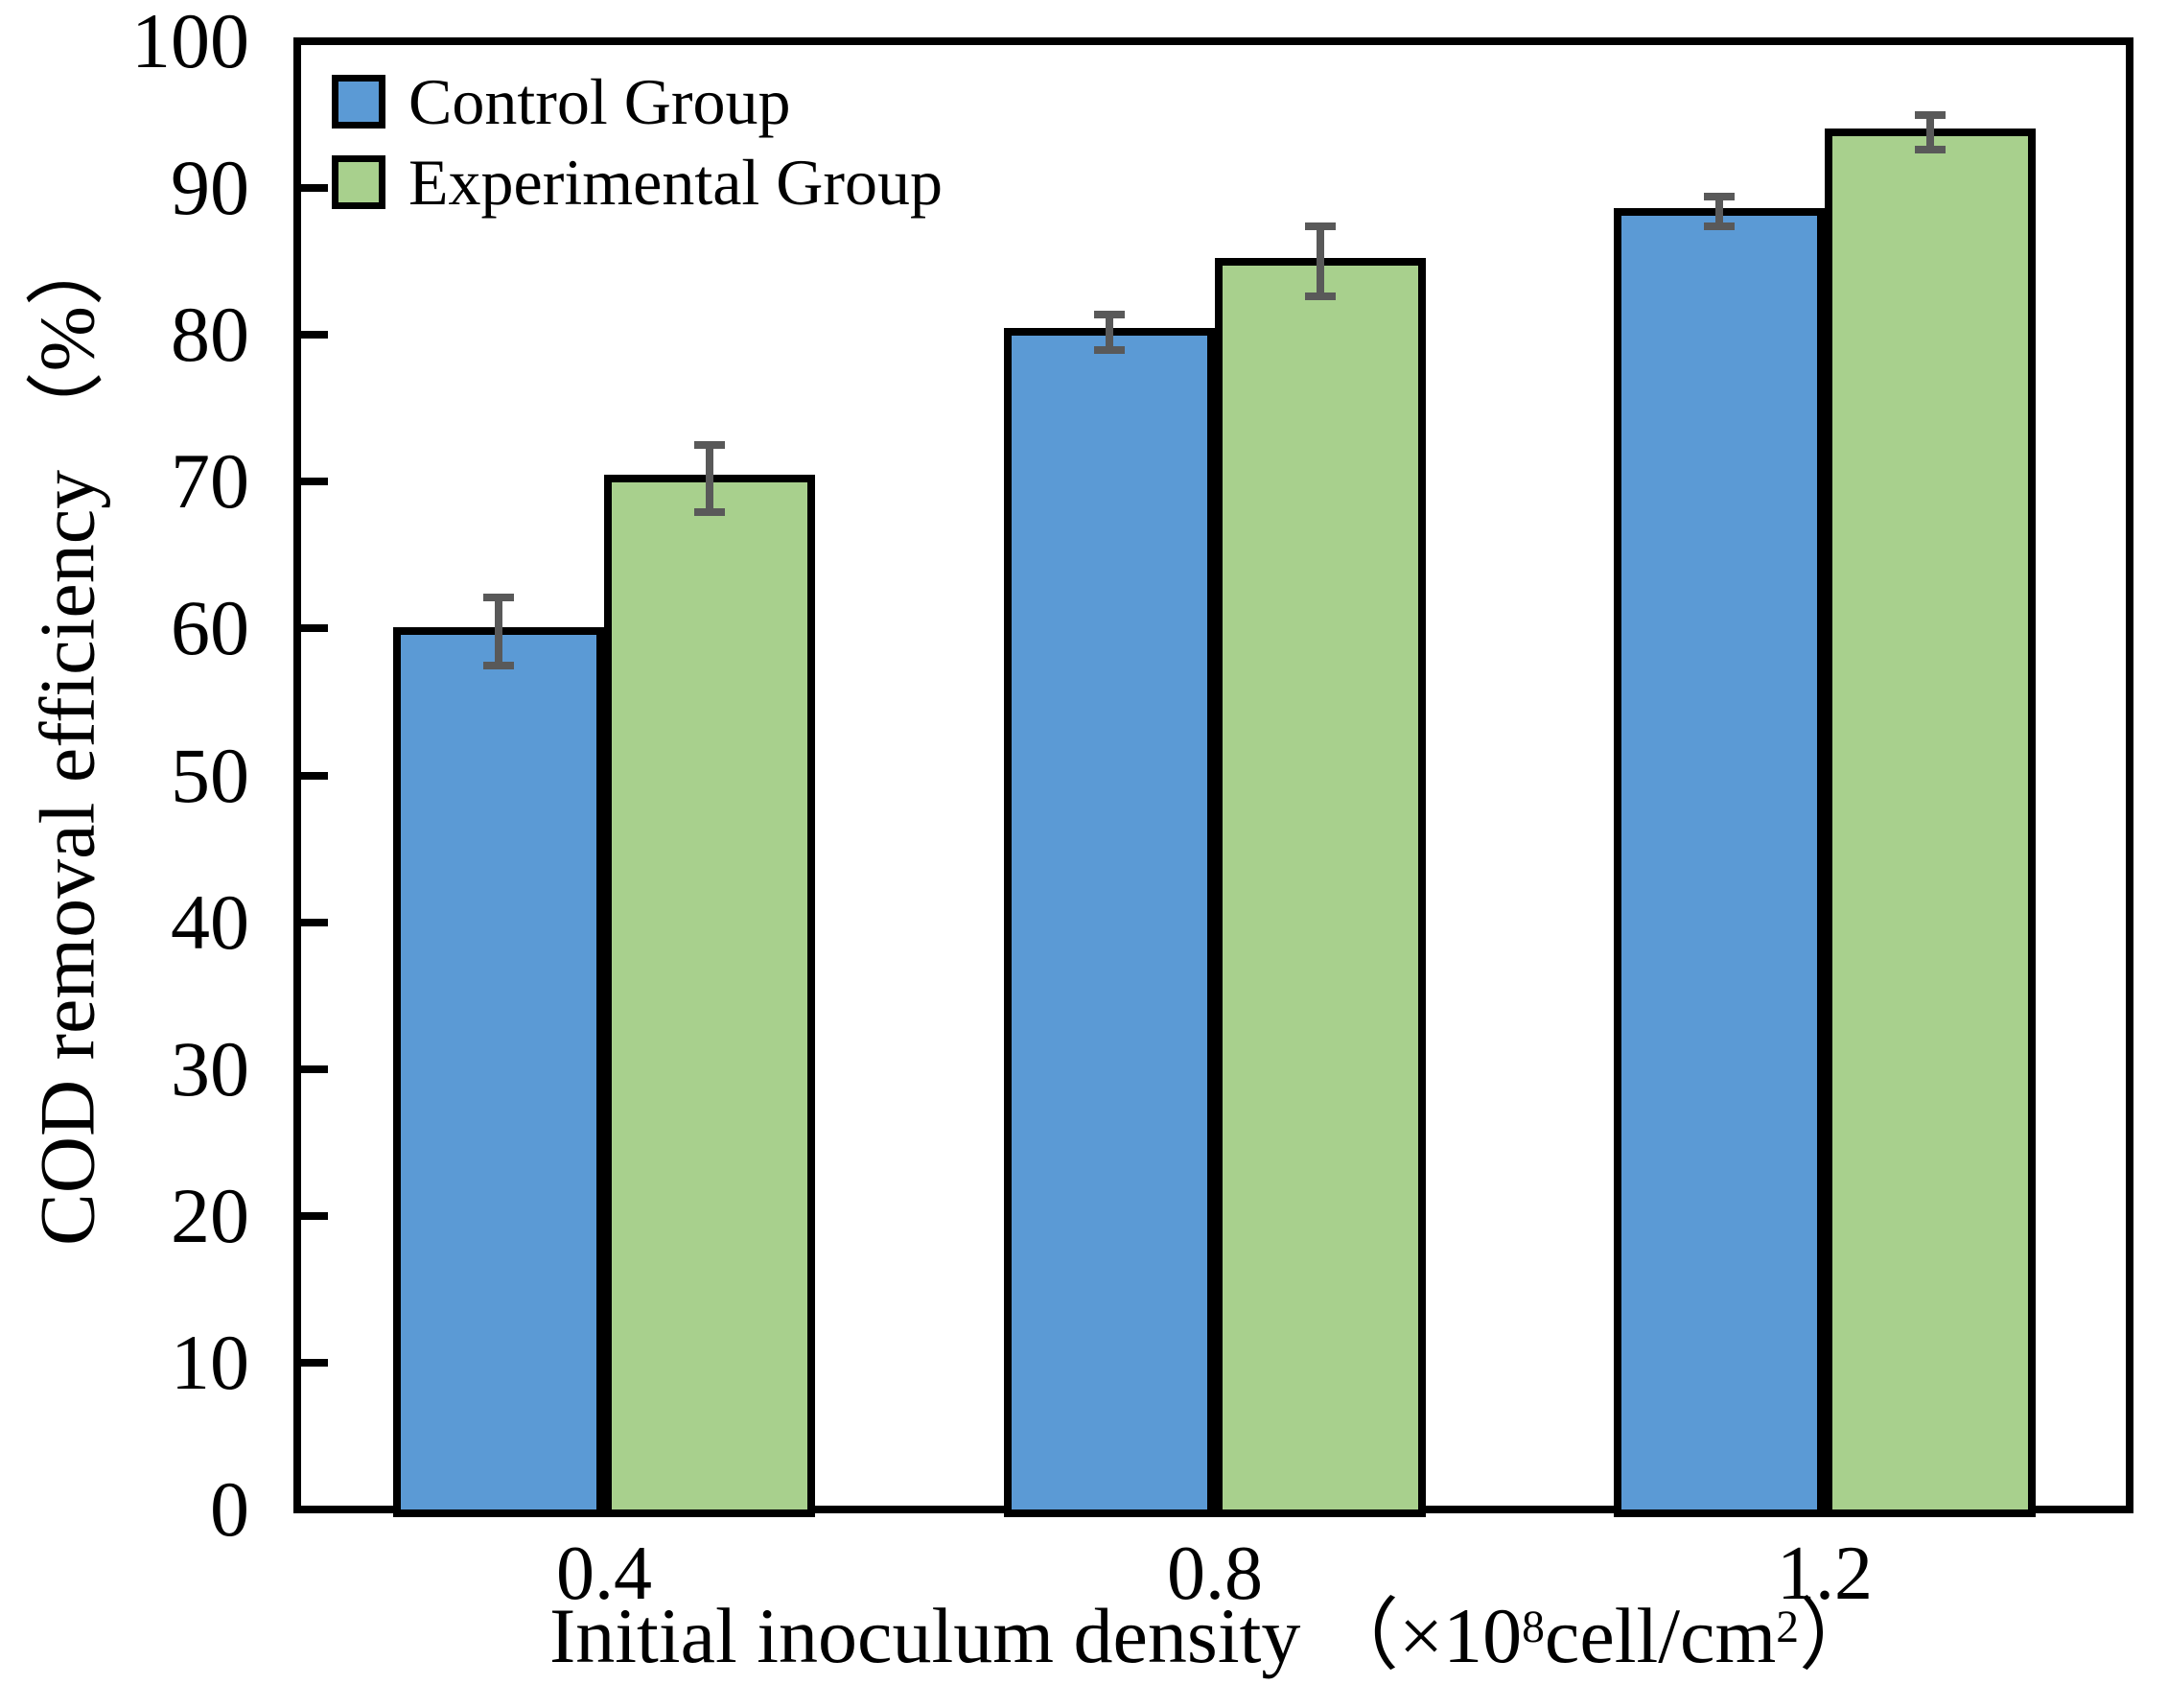  What do you see at coordinates (1215, 1574) in the screenshot?
I see `x-axis-tick-label: 0.8` at bounding box center [1215, 1574].